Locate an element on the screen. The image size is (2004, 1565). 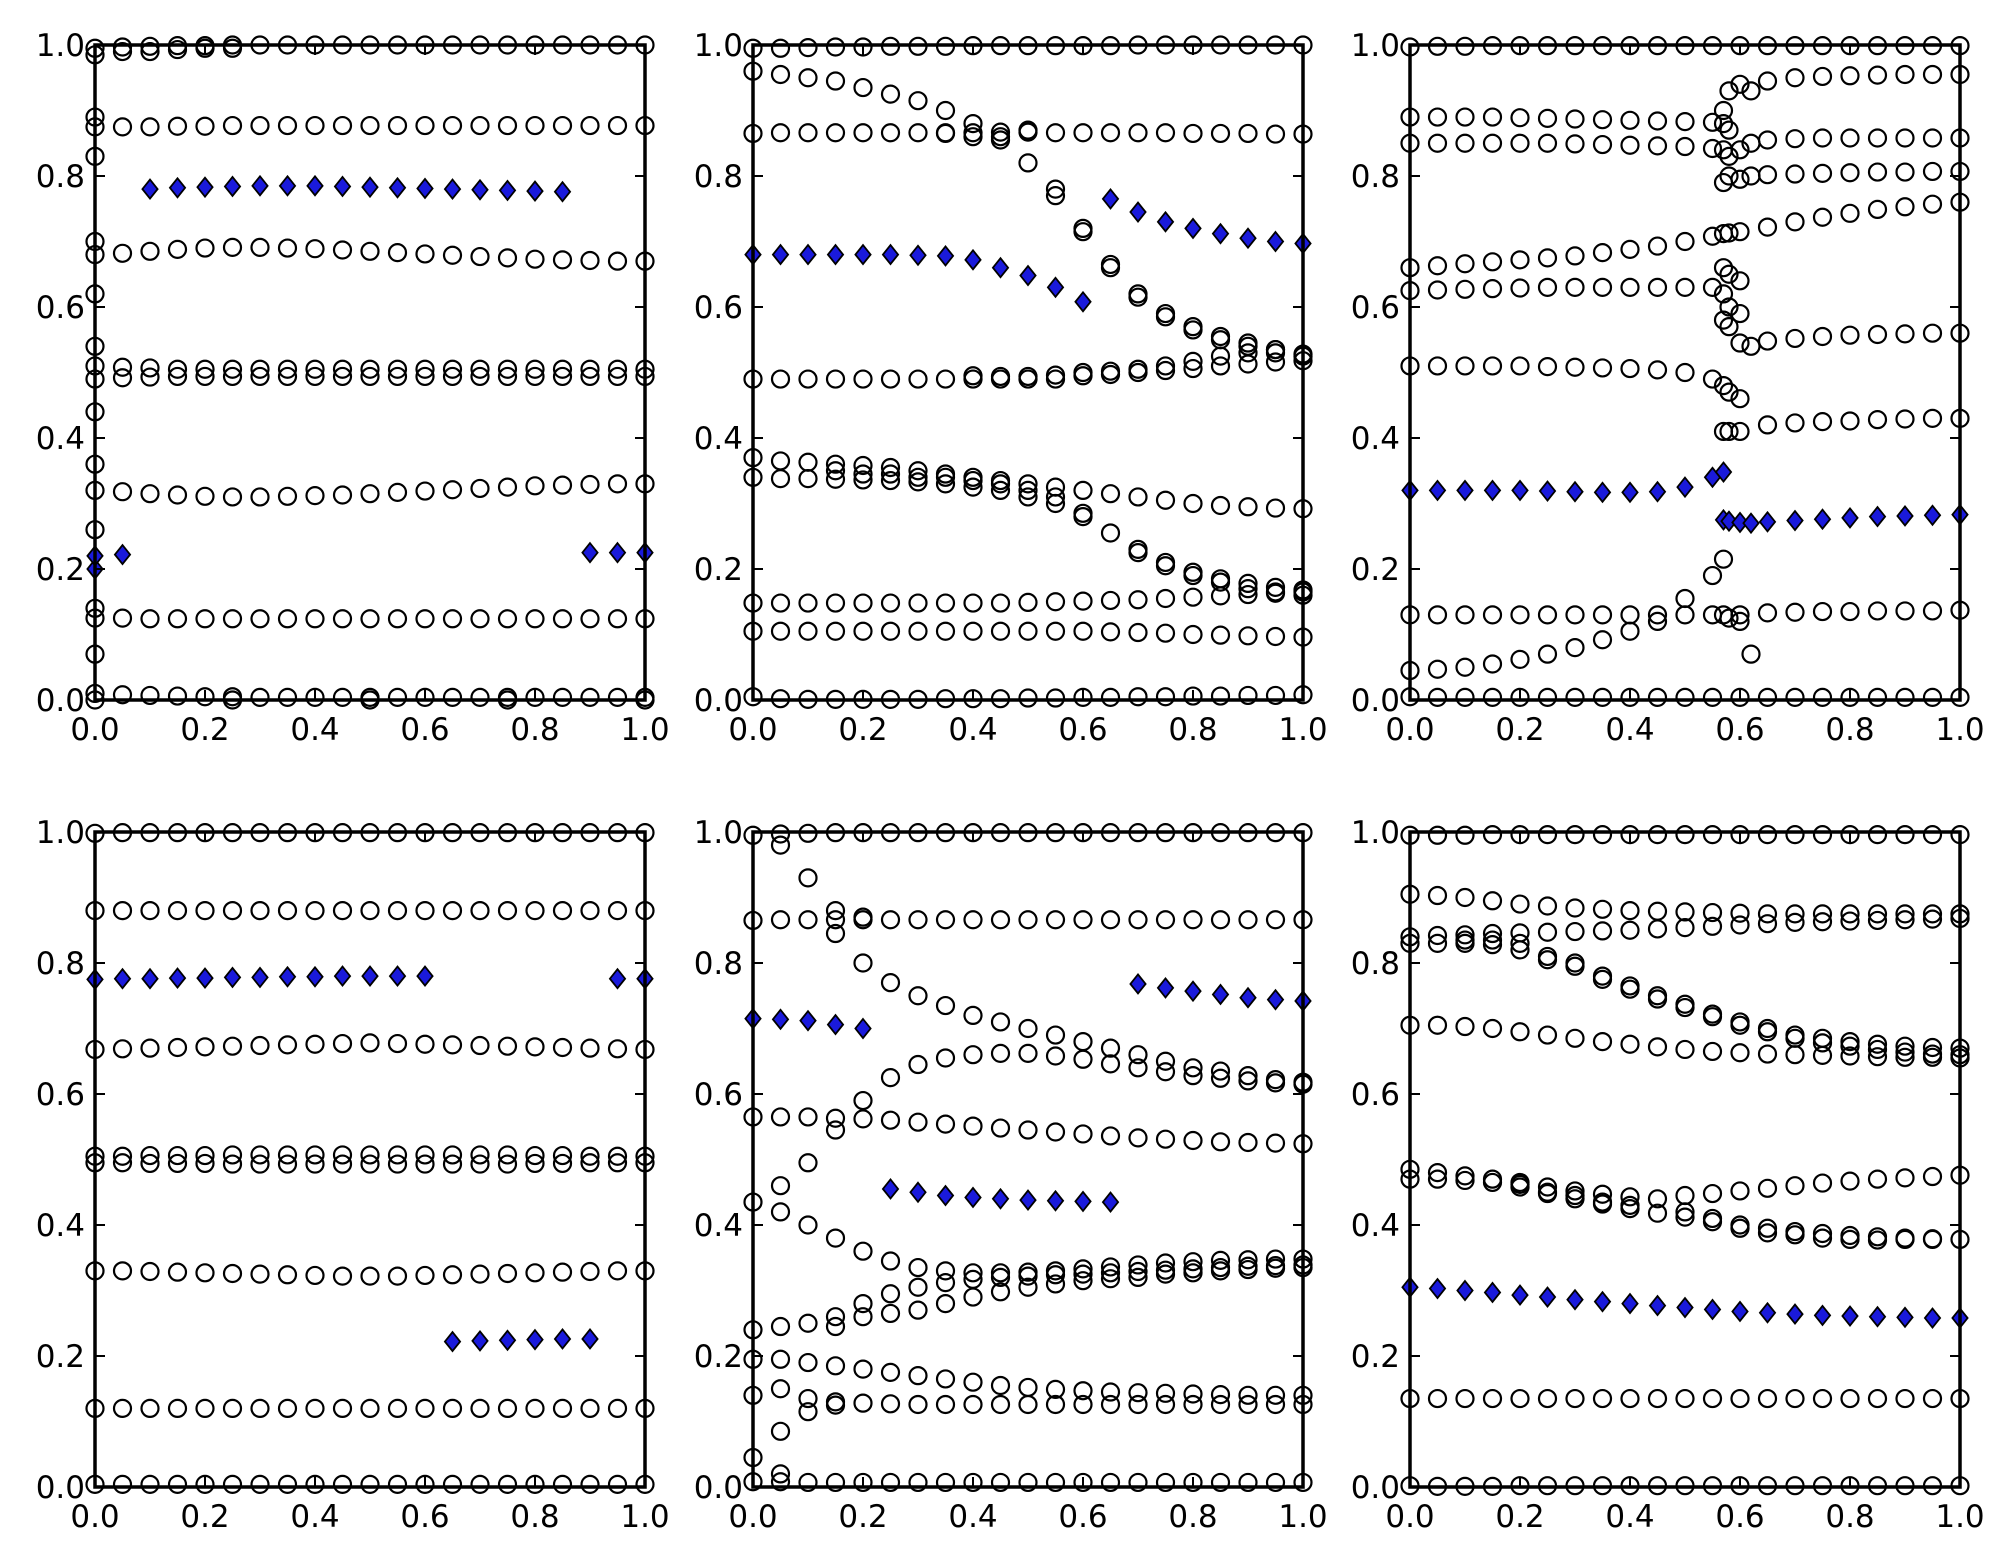
x-tick-label: 0.4 is located at coordinates (314, 730).